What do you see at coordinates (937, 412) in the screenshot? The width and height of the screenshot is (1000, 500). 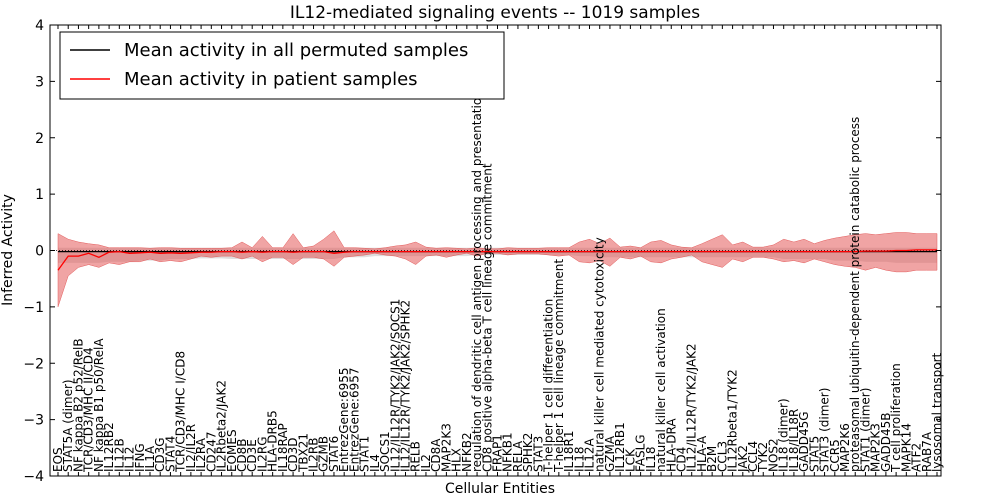 I see `x-tick-label: lysosomal transport` at bounding box center [937, 412].